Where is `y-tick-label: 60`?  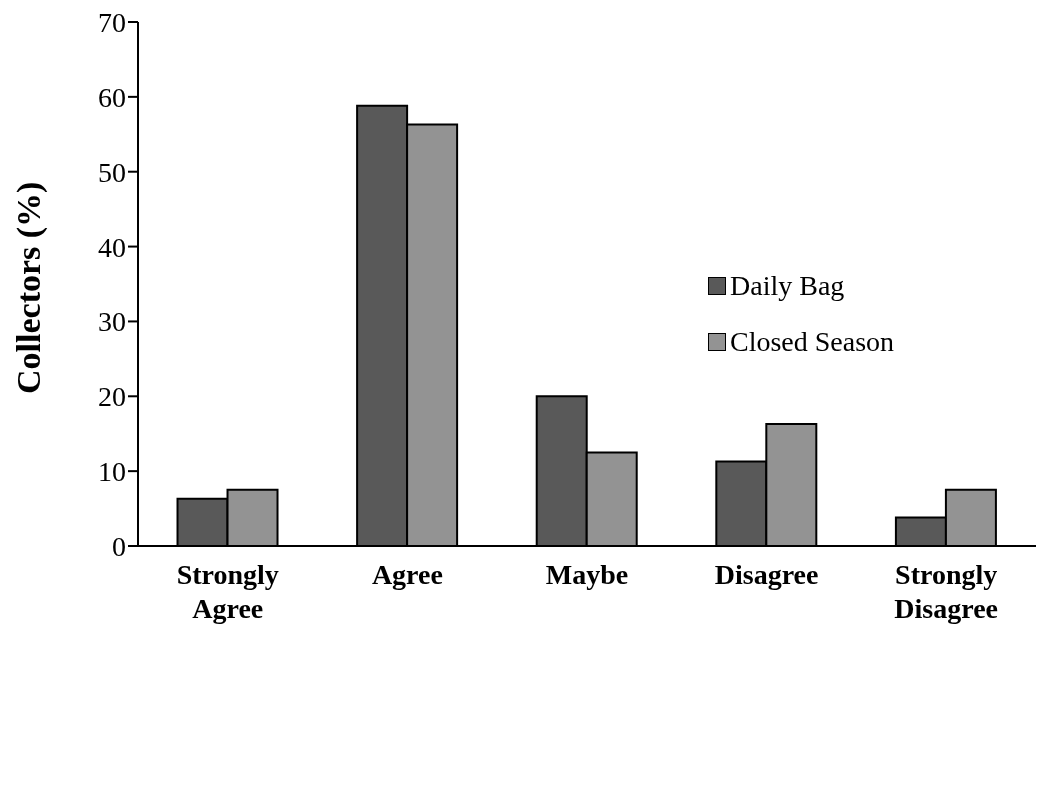
y-tick-label: 60 is located at coordinates (112, 97).